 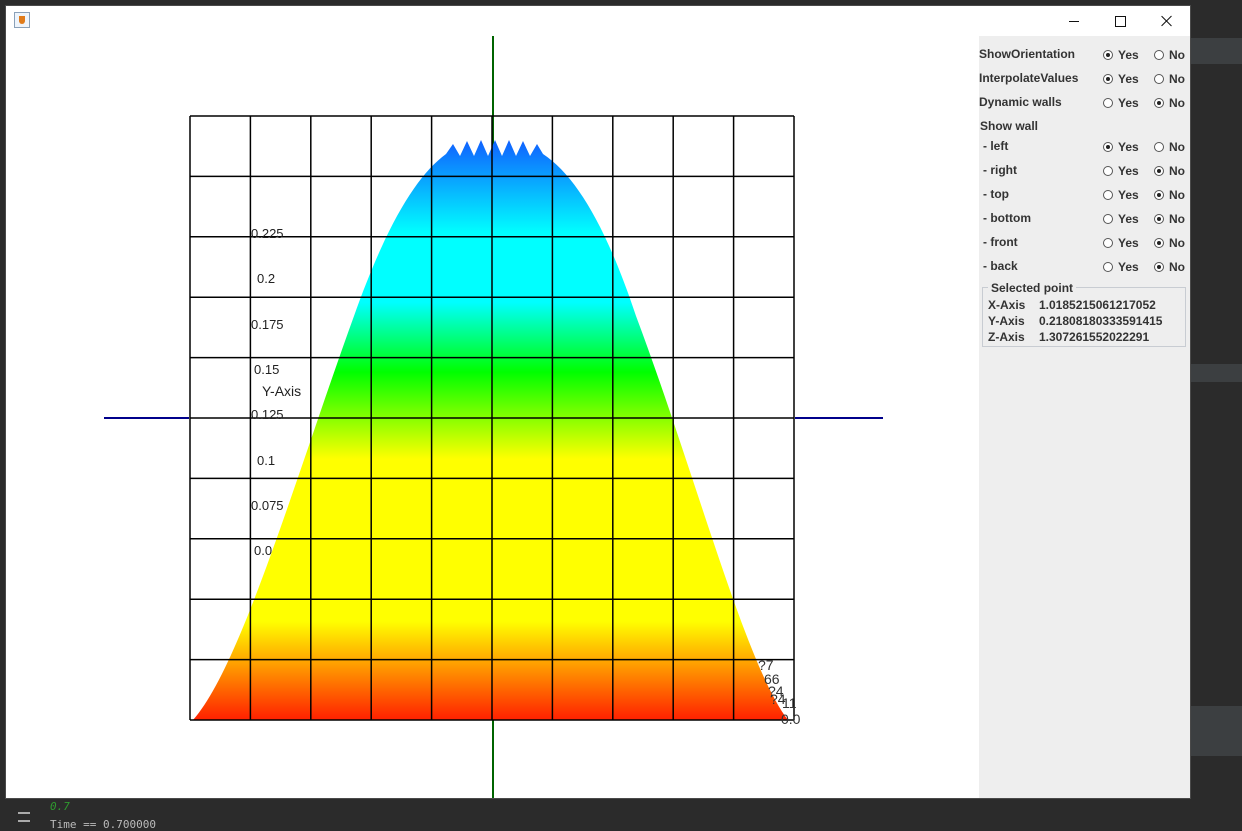 What do you see at coordinates (22, 20) in the screenshot?
I see `java-cup-icon` at bounding box center [22, 20].